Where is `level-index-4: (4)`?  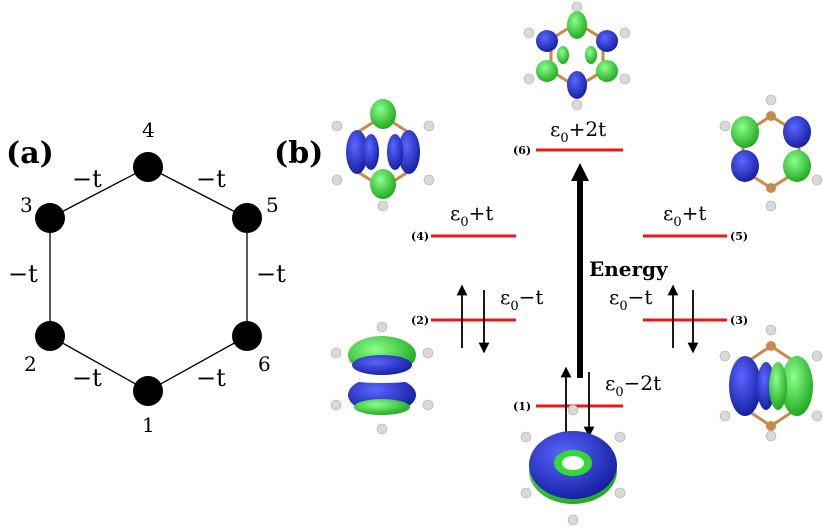
level-index-4: (4) is located at coordinates (420, 236).